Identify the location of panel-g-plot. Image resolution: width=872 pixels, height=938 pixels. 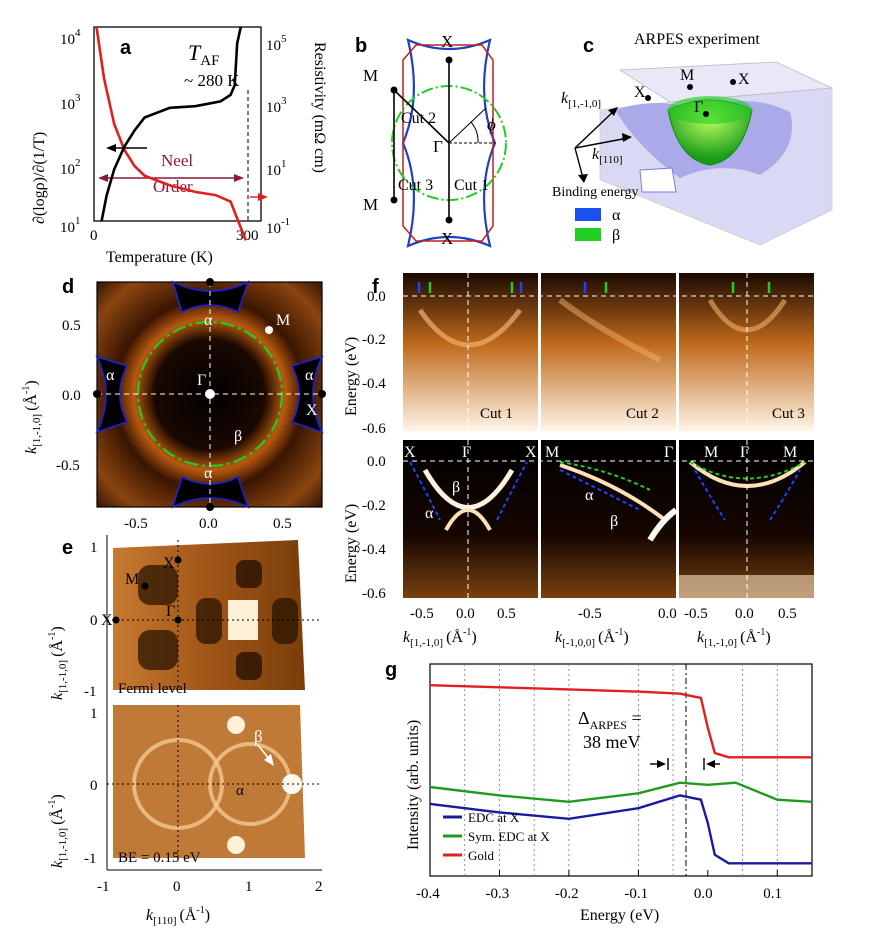
(621, 774).